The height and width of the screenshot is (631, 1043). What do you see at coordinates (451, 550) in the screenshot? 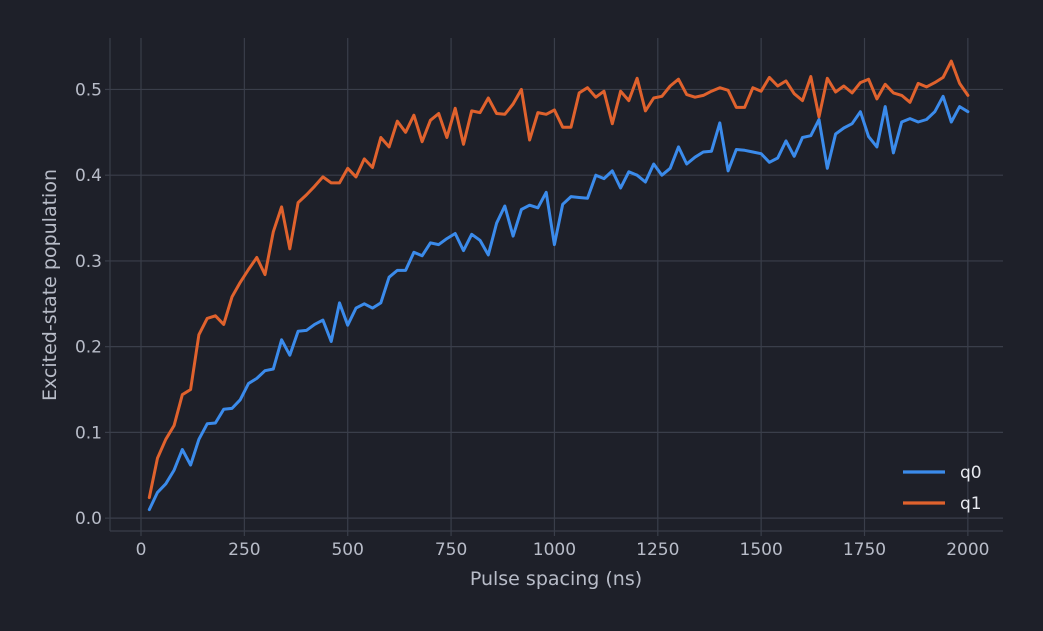
I see `x-tick-label: 750` at bounding box center [451, 550].